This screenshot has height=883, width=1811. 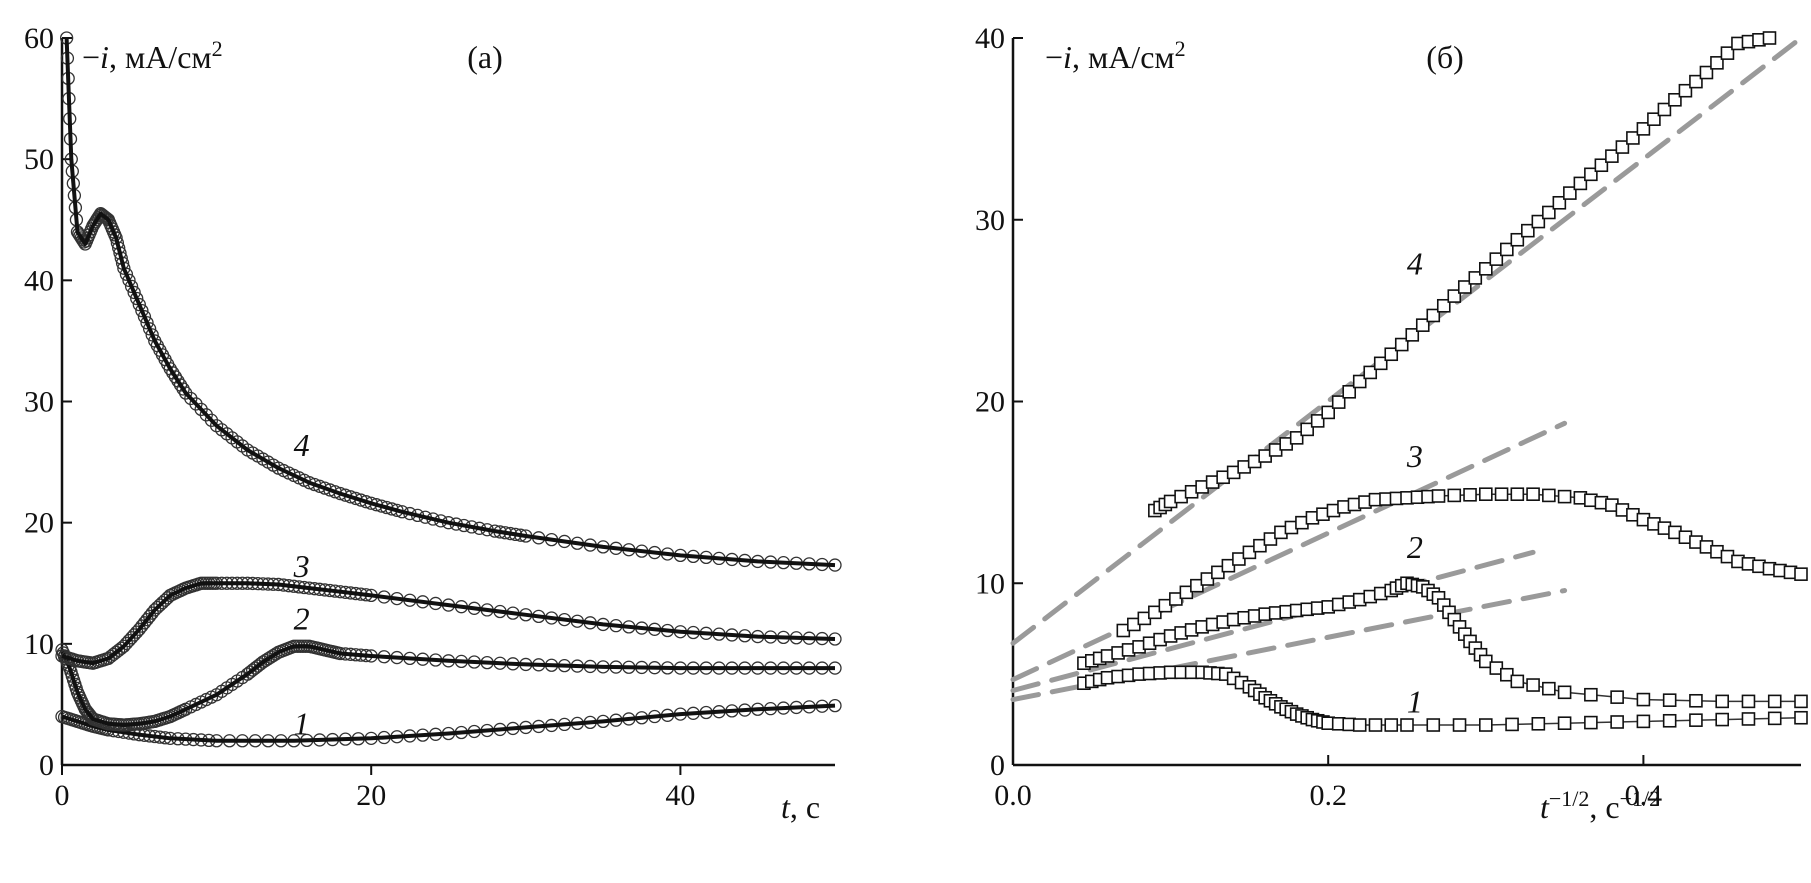 What do you see at coordinates (485, 57) in the screenshot?
I see `panel-a-label: (а)` at bounding box center [485, 57].